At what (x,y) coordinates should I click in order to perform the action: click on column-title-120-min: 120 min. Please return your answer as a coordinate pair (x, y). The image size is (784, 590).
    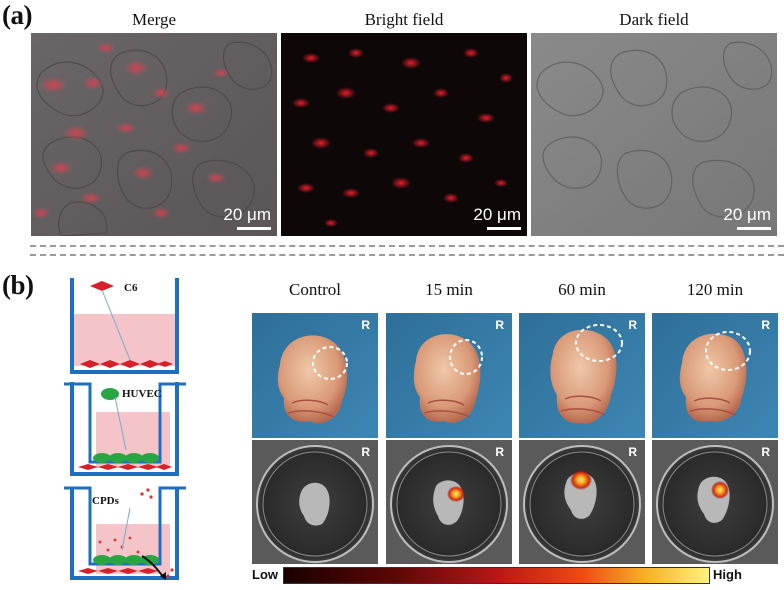
    Looking at the image, I should click on (715, 289).